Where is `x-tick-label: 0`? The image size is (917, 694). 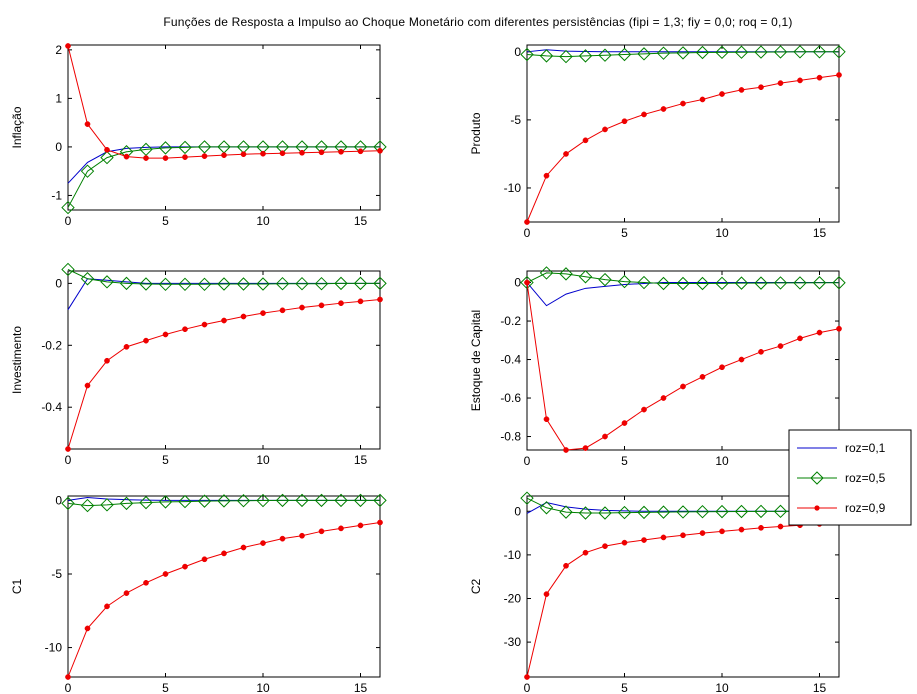
x-tick-label: 0 is located at coordinates (527, 233).